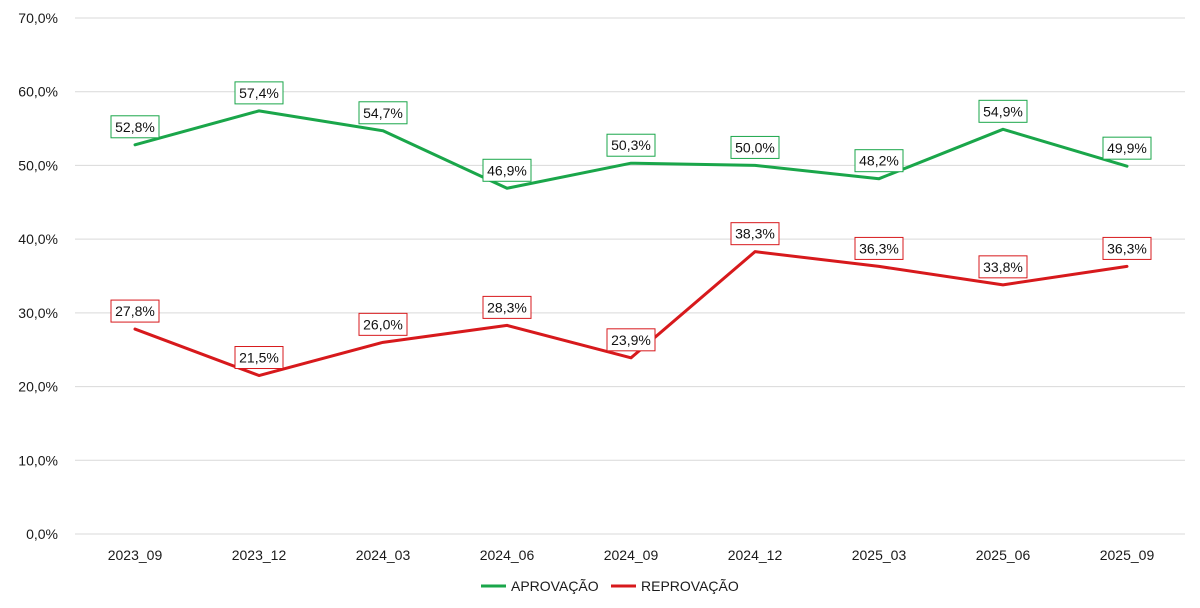 The image size is (1200, 608). I want to click on data-label-text: 52,8%, so click(135, 127).